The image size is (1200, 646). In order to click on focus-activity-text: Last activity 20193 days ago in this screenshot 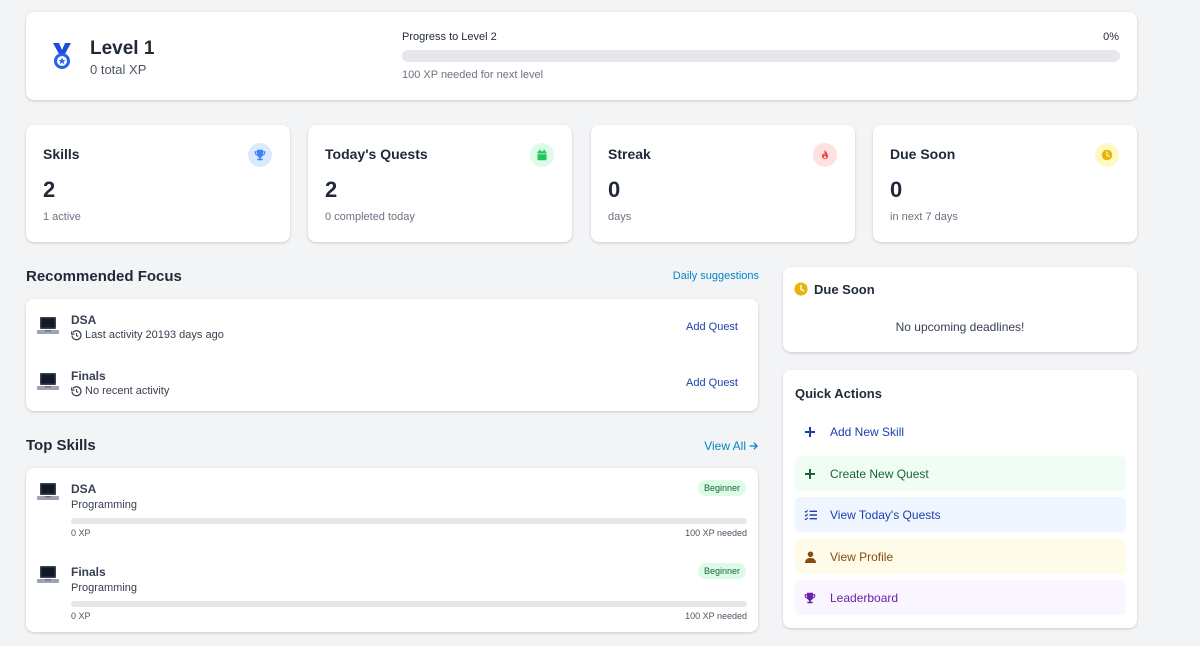, I will do `click(154, 335)`.